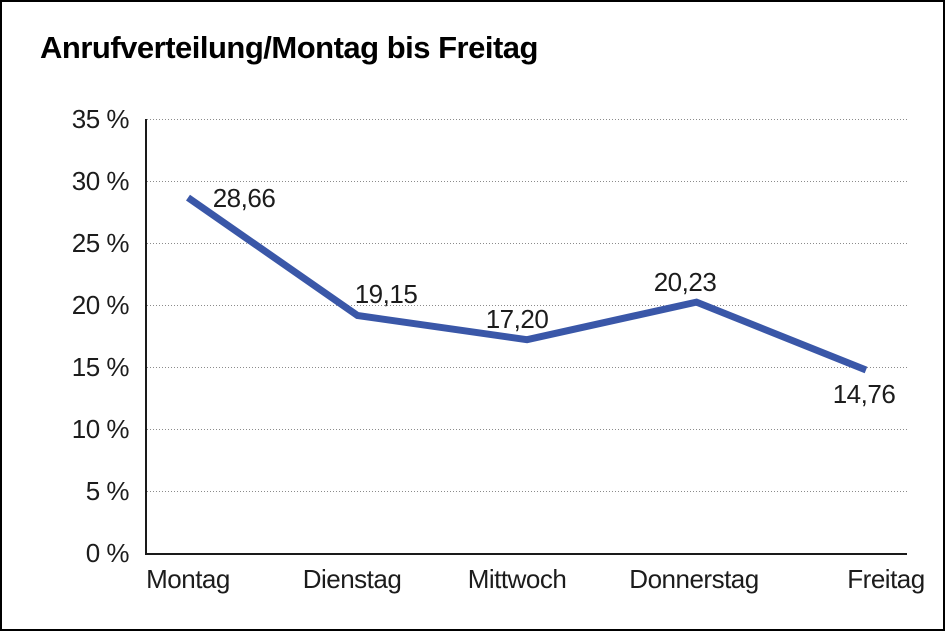 The width and height of the screenshot is (945, 631). Describe the element at coordinates (694, 579) in the screenshot. I see `x-axis-category-label: Donnerstag` at that location.